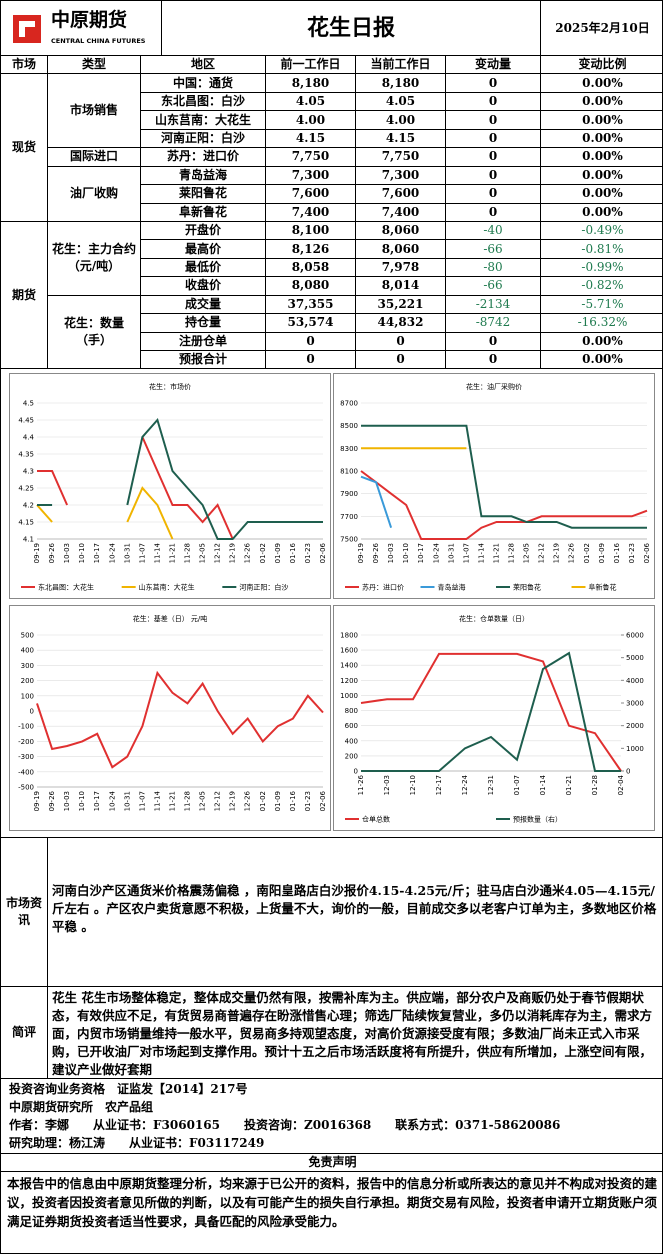  Describe the element at coordinates (27, 636) in the screenshot. I see `y-tick-label: 500` at that location.